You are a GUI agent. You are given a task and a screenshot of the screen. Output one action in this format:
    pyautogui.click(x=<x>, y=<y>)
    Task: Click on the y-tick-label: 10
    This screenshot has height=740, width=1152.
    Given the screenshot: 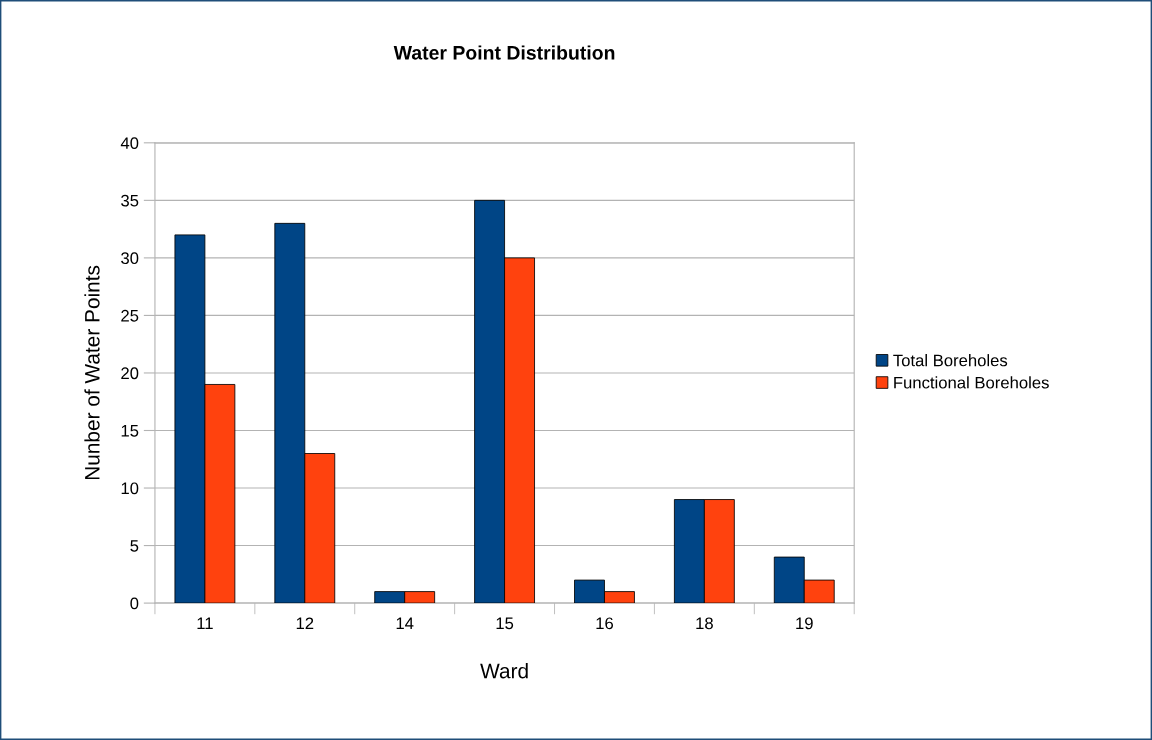 What is the action you would take?
    pyautogui.click(x=130, y=488)
    